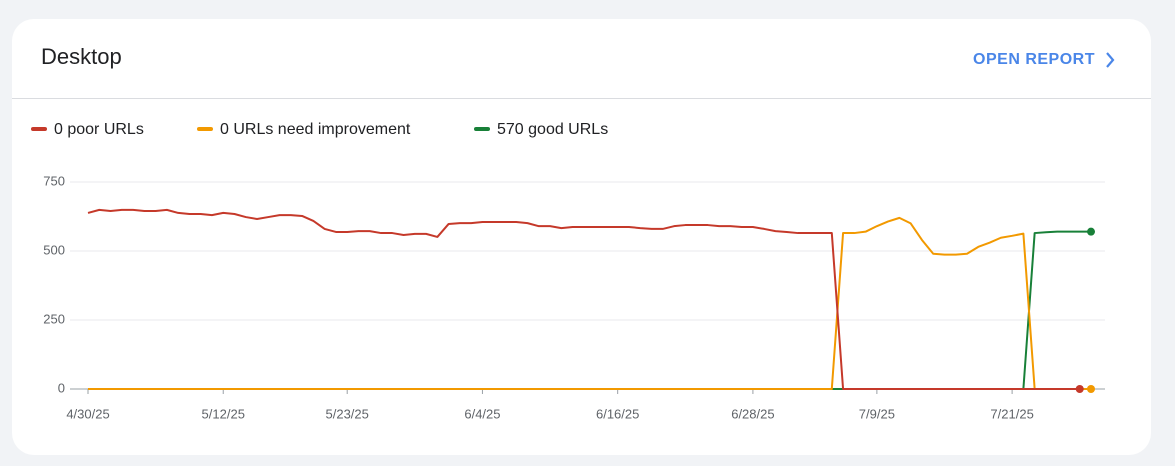 This screenshot has width=1175, height=466. What do you see at coordinates (99, 129) in the screenshot?
I see `legend-label: 0 poor URLs` at bounding box center [99, 129].